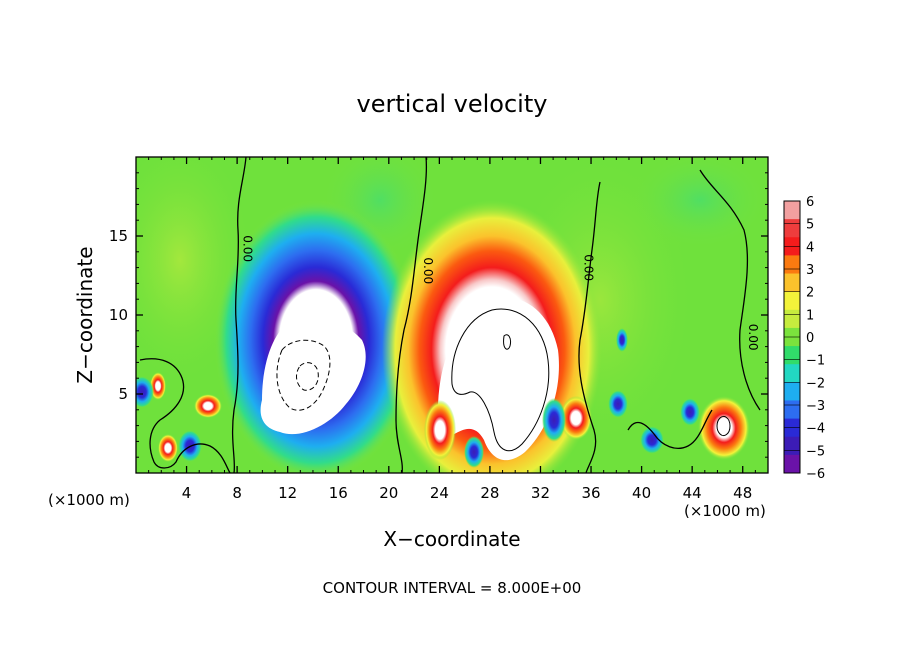 This screenshot has width=904, height=654. I want to click on colorbar-label: 6, so click(810, 202).